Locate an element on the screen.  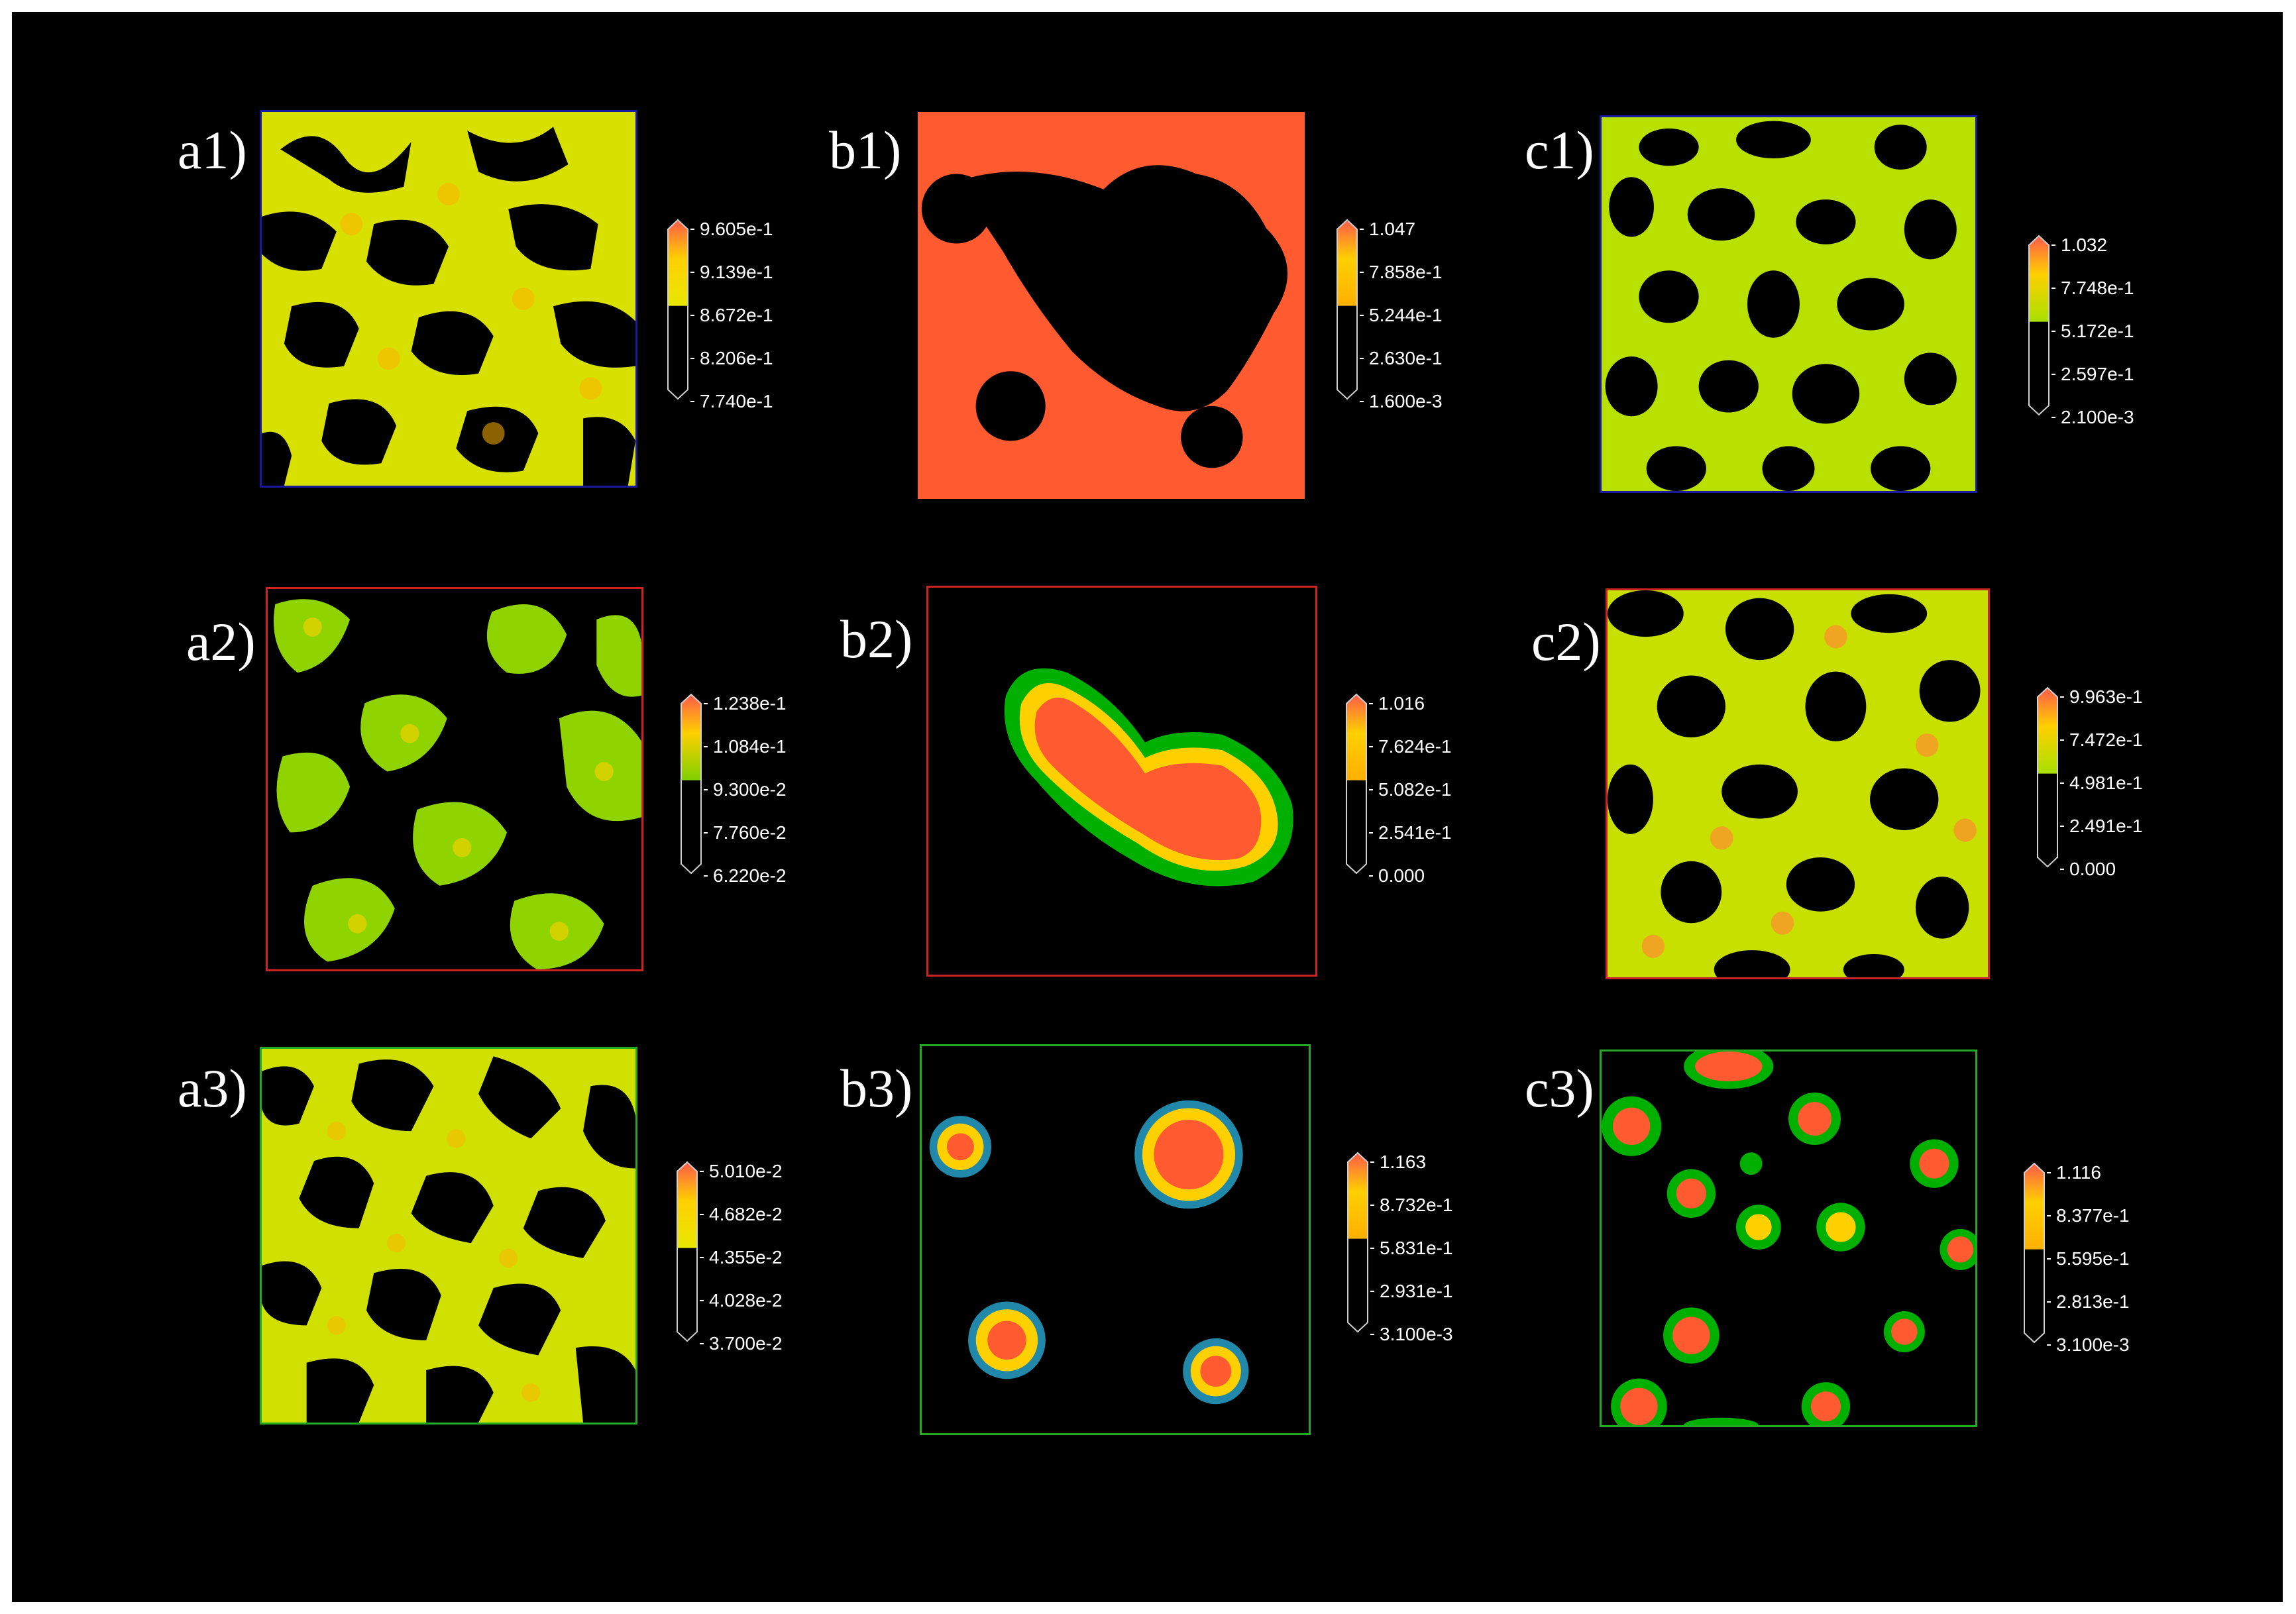
colorbar-gradient-a1 is located at coordinates (680, 310).